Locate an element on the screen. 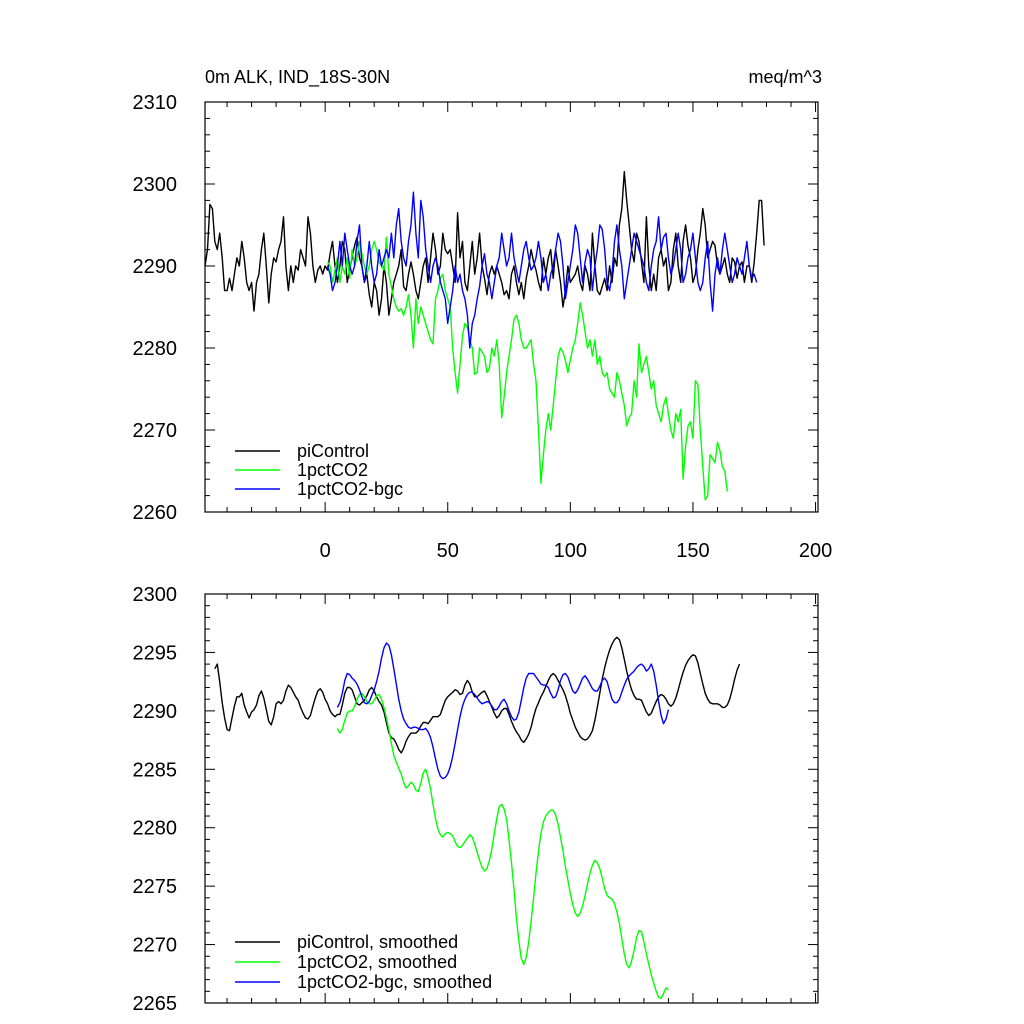 The height and width of the screenshot is (1024, 1024). bottom-y-tick-label: 2265 is located at coordinates (155, 1004).